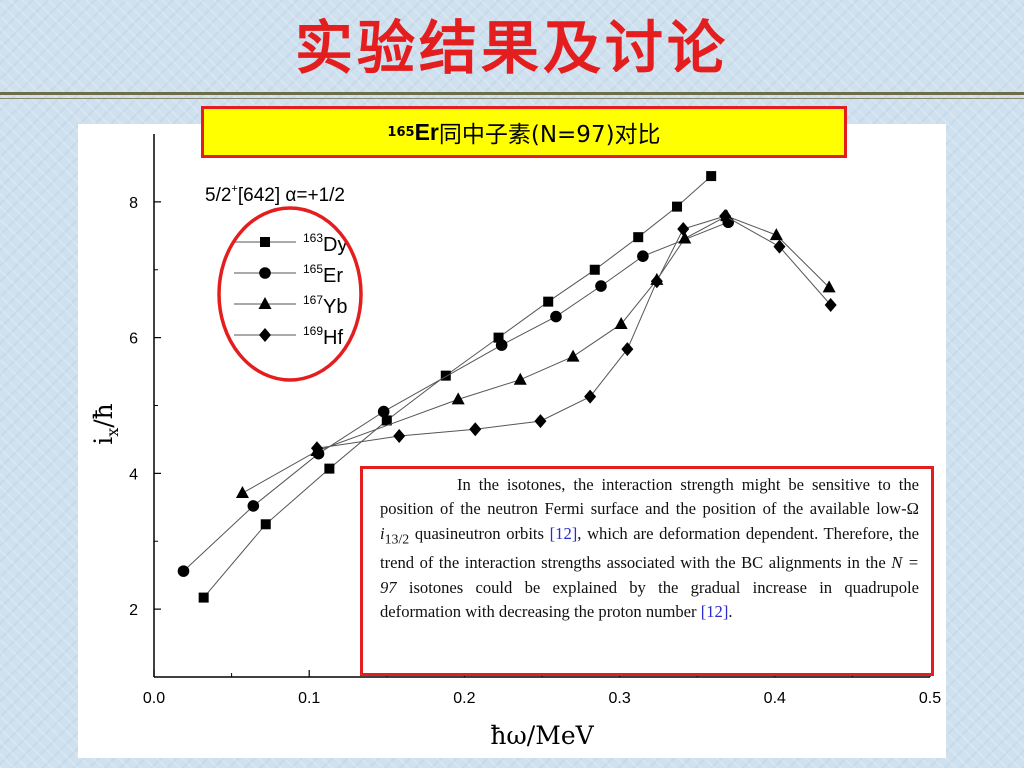  What do you see at coordinates (512, 98) in the screenshot?
I see `title-divider-thin` at bounding box center [512, 98].